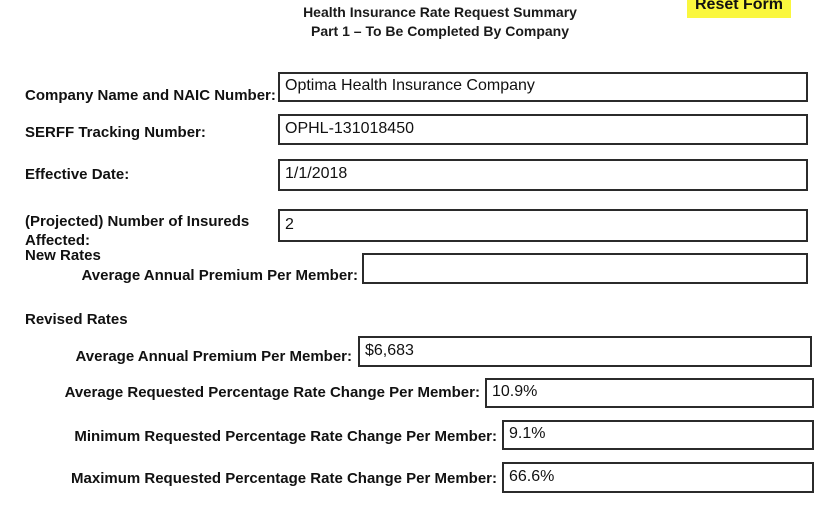  I want to click on insureds-affected-label-line2: Affected:, so click(58, 240).